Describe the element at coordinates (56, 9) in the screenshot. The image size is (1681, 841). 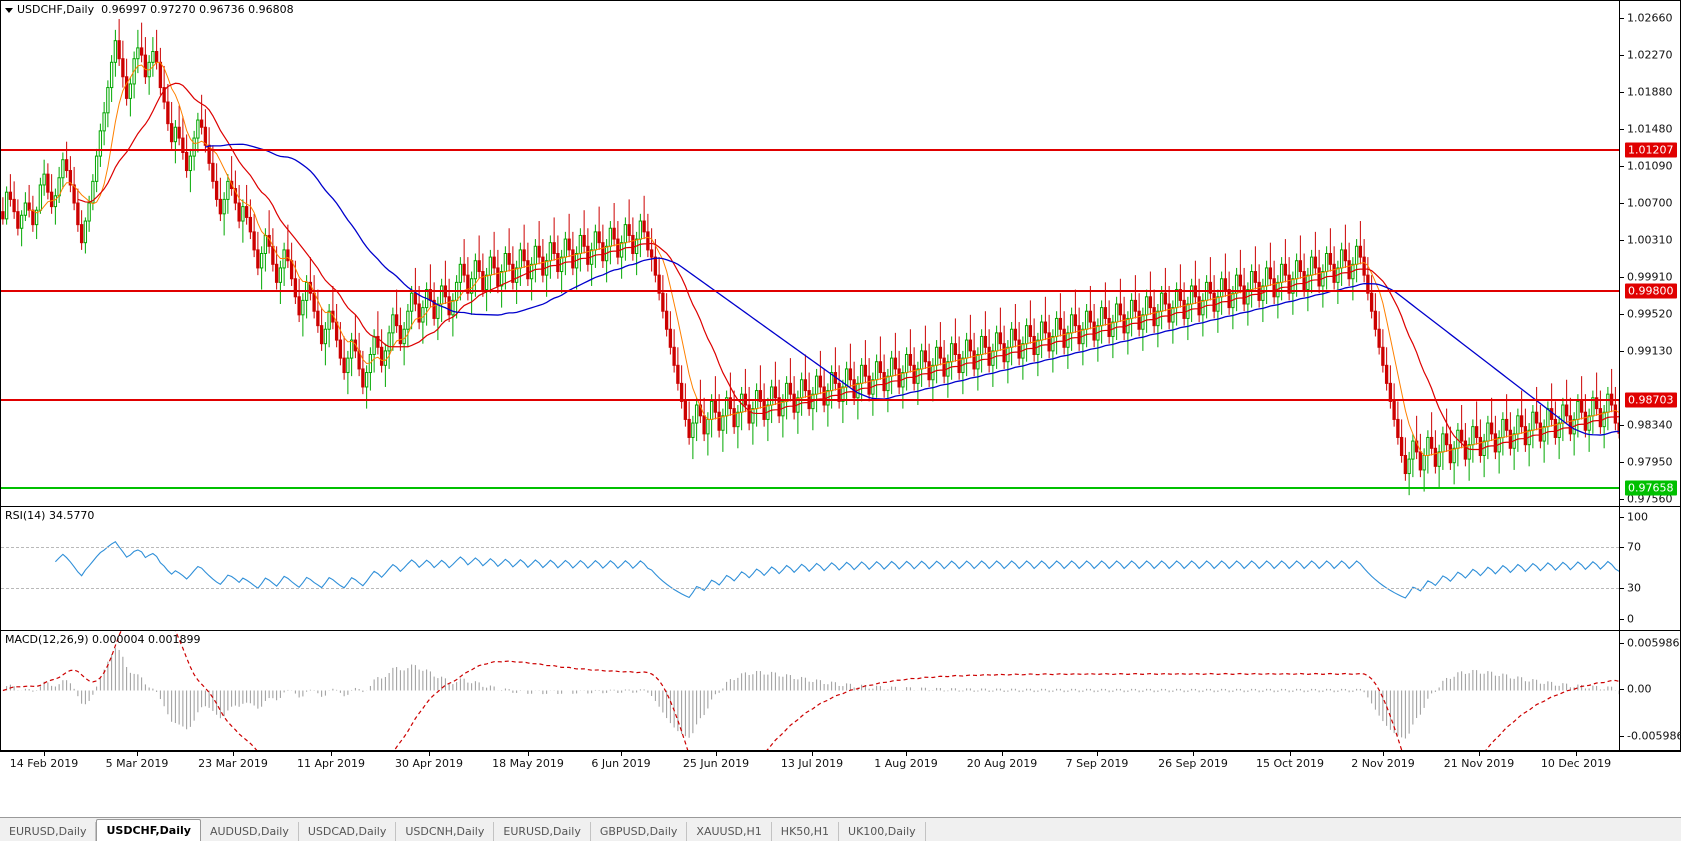
I see `chart-symbol: USDCHF,Daily` at that location.